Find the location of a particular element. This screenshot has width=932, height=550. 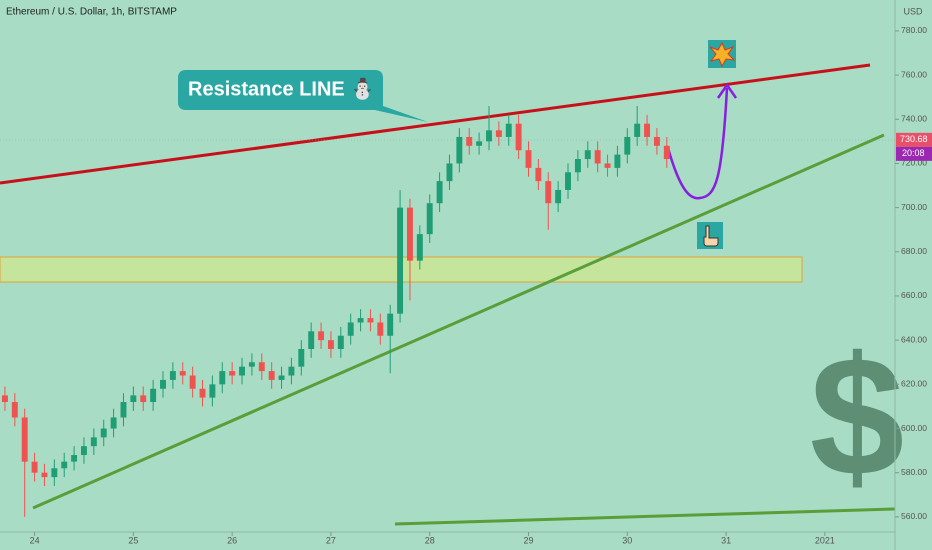

lower-line is located at coordinates (645, 516).